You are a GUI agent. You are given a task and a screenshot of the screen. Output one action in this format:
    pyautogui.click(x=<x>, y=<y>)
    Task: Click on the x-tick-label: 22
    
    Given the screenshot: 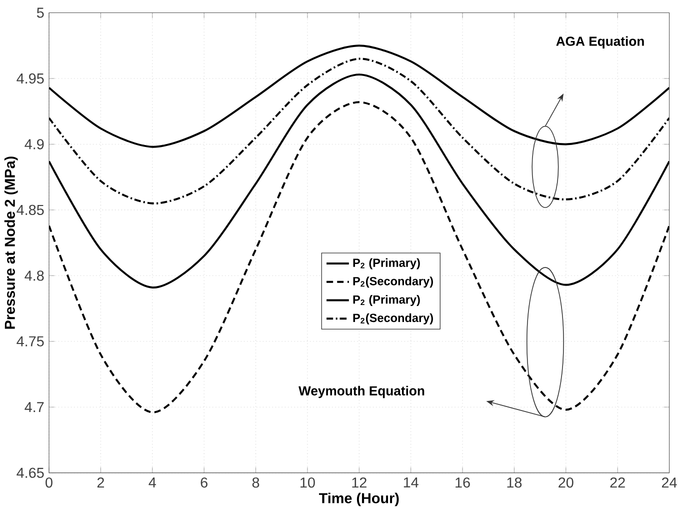 What is the action you would take?
    pyautogui.click(x=617, y=482)
    